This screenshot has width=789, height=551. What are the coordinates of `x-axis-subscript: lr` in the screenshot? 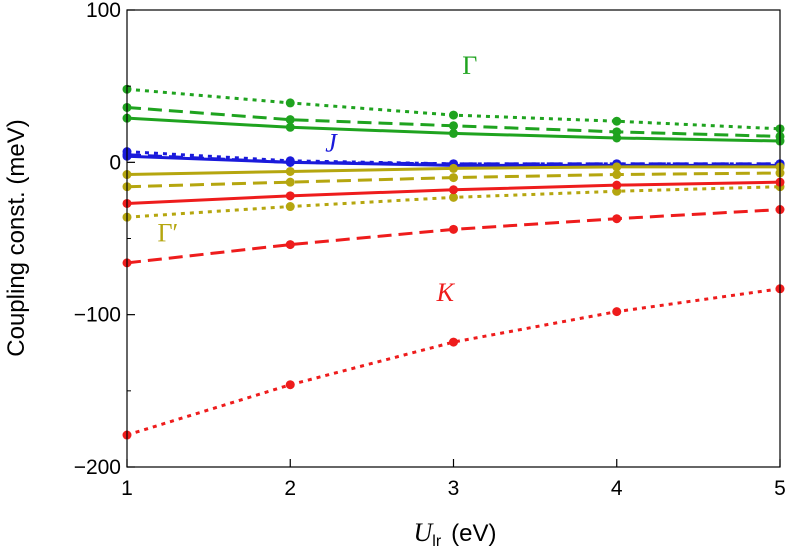 It's located at (437, 541).